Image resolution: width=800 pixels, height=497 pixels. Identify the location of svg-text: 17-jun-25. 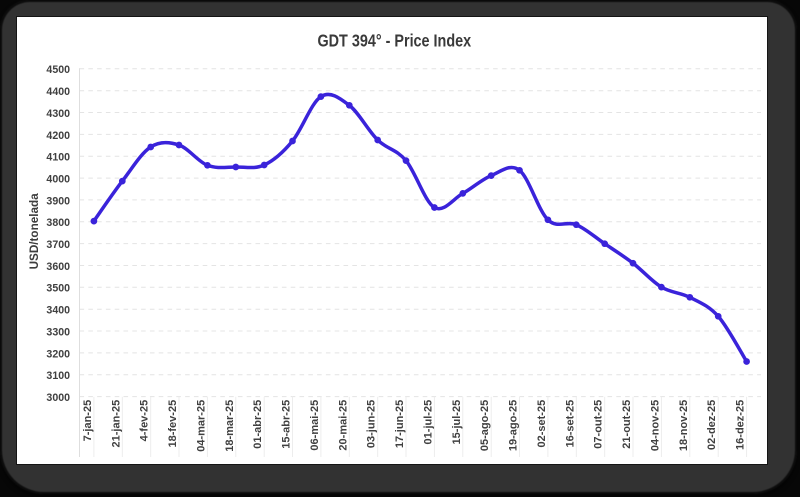
(400, 424).